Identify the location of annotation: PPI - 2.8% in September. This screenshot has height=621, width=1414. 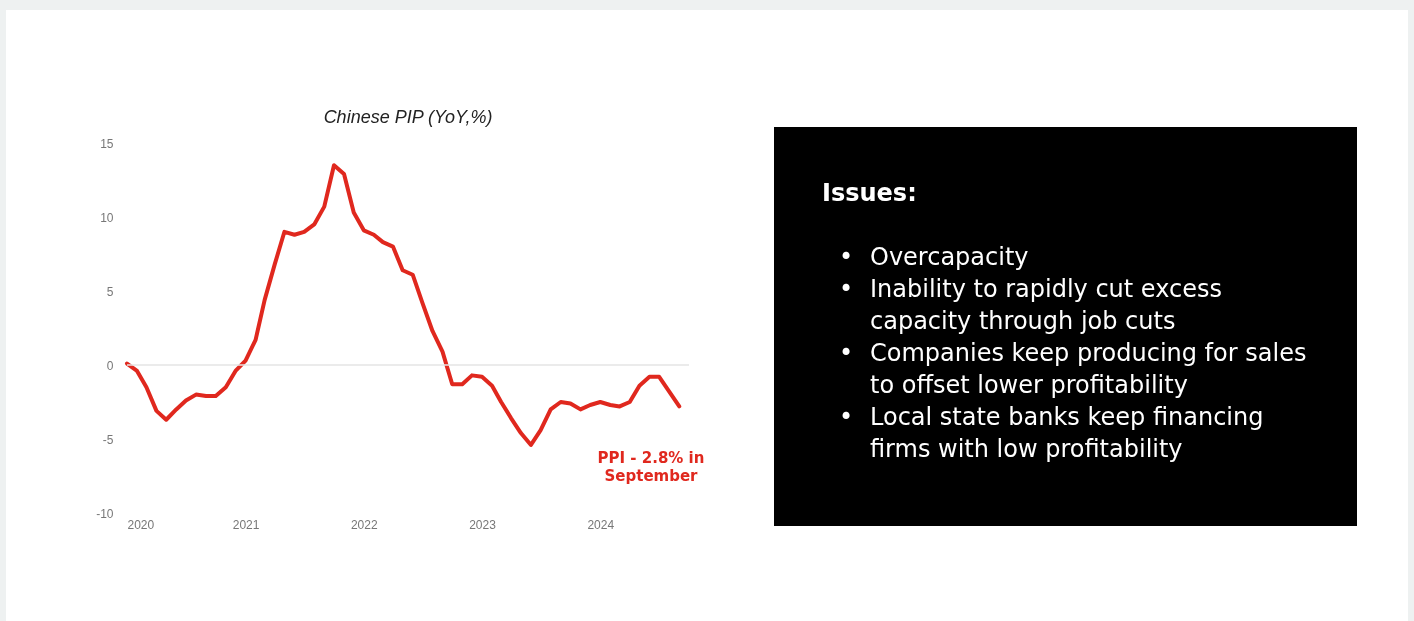
(651, 467).